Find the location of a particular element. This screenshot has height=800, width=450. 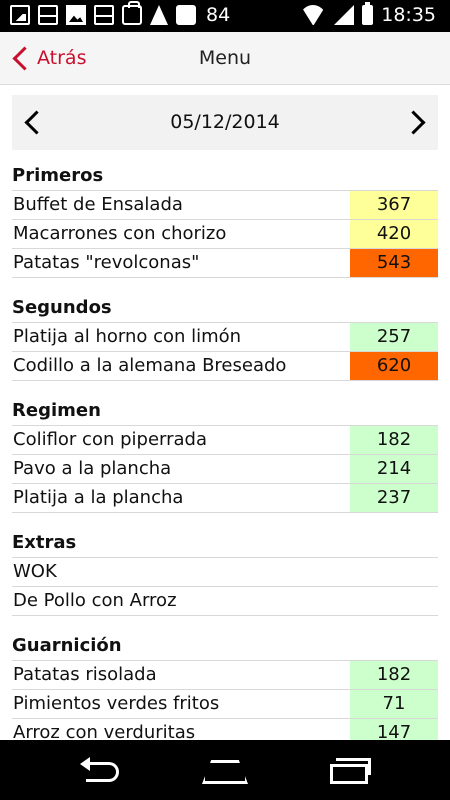

menu-item-row: Pimientos verdes fritos 71 is located at coordinates (225, 704).